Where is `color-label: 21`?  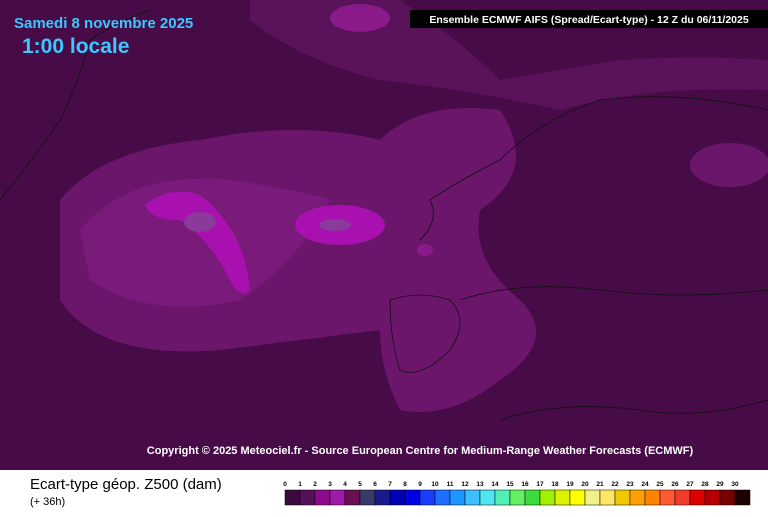 color-label: 21 is located at coordinates (600, 484).